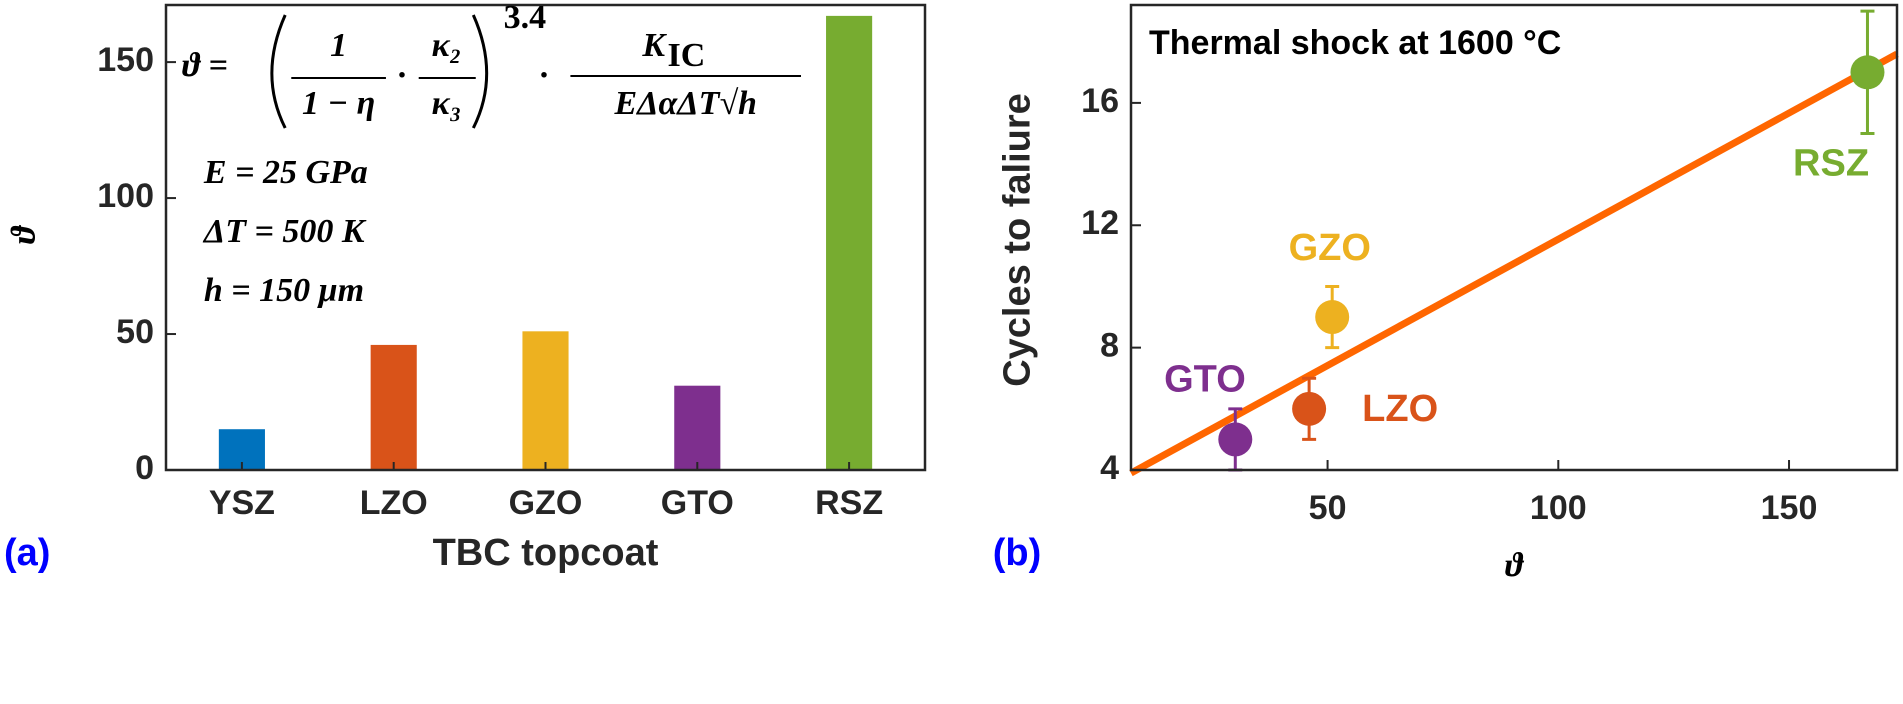 This screenshot has height=704, width=1903. What do you see at coordinates (525, 18) in the screenshot?
I see `formula-part: 3.4` at bounding box center [525, 18].